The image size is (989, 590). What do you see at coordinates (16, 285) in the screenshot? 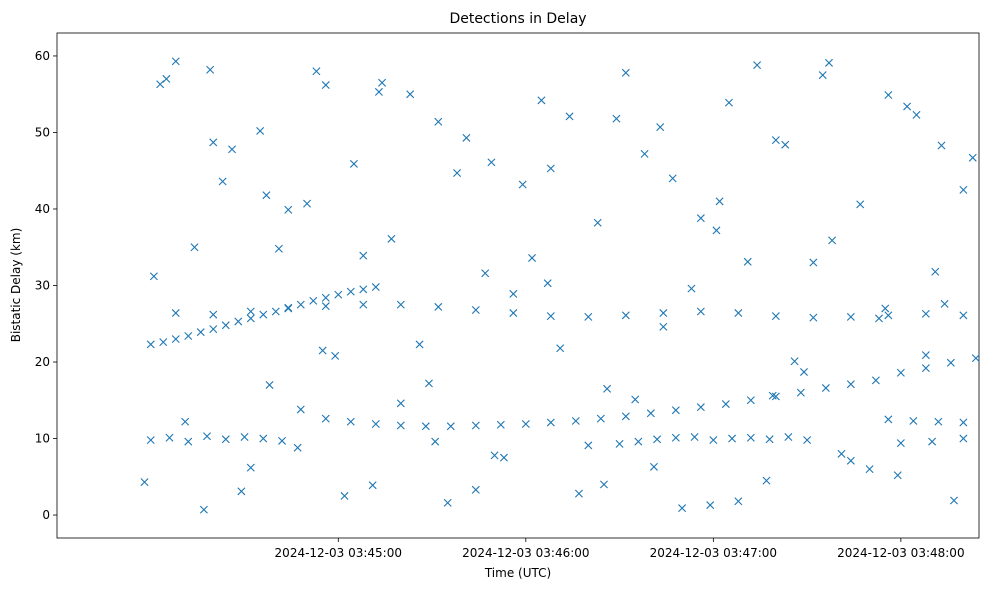
I see `y-axis-label: Bistatic Delay (km)` at bounding box center [16, 285].